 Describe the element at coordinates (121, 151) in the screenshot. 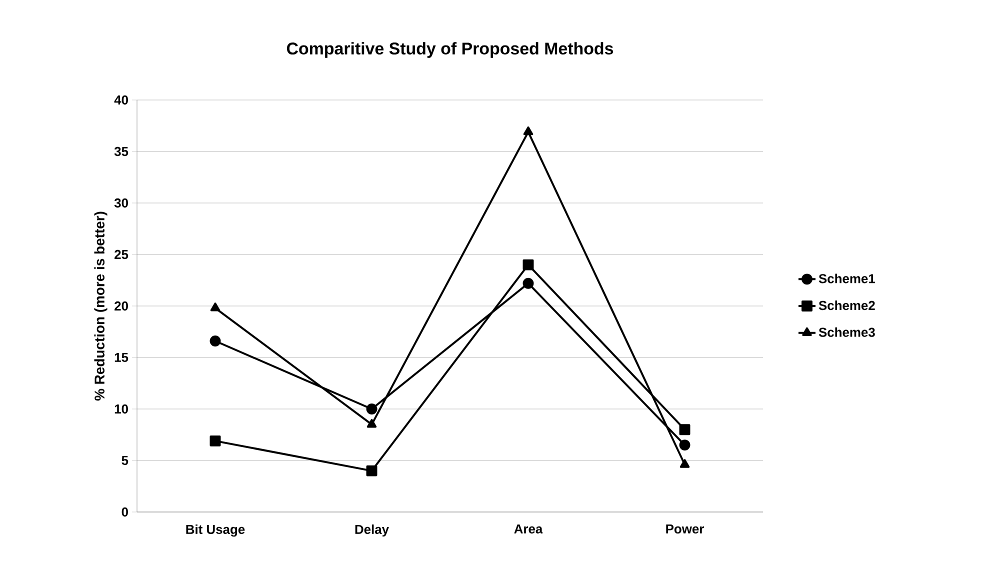

I see `y-tick-label: 35` at that location.